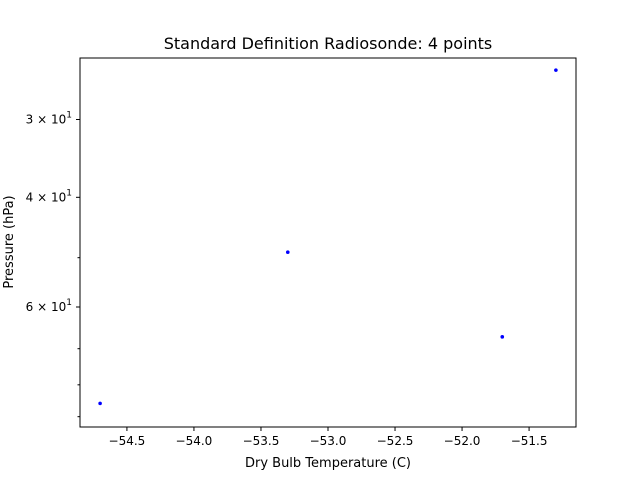 The image size is (640, 480). I want to click on x-tick-label: −54.0, so click(194, 441).